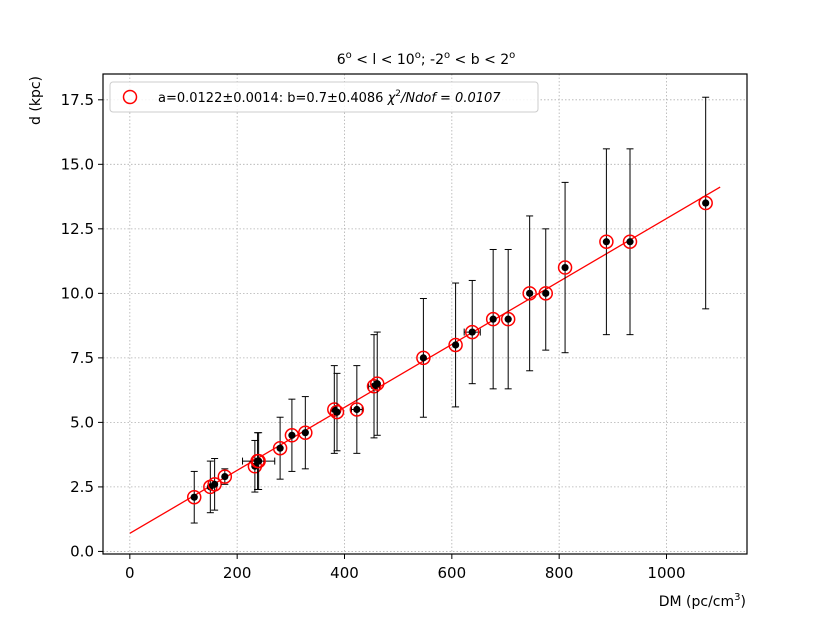 The image size is (830, 623). What do you see at coordinates (82, 422) in the screenshot?
I see `y-tick-label: 5.0` at bounding box center [82, 422].